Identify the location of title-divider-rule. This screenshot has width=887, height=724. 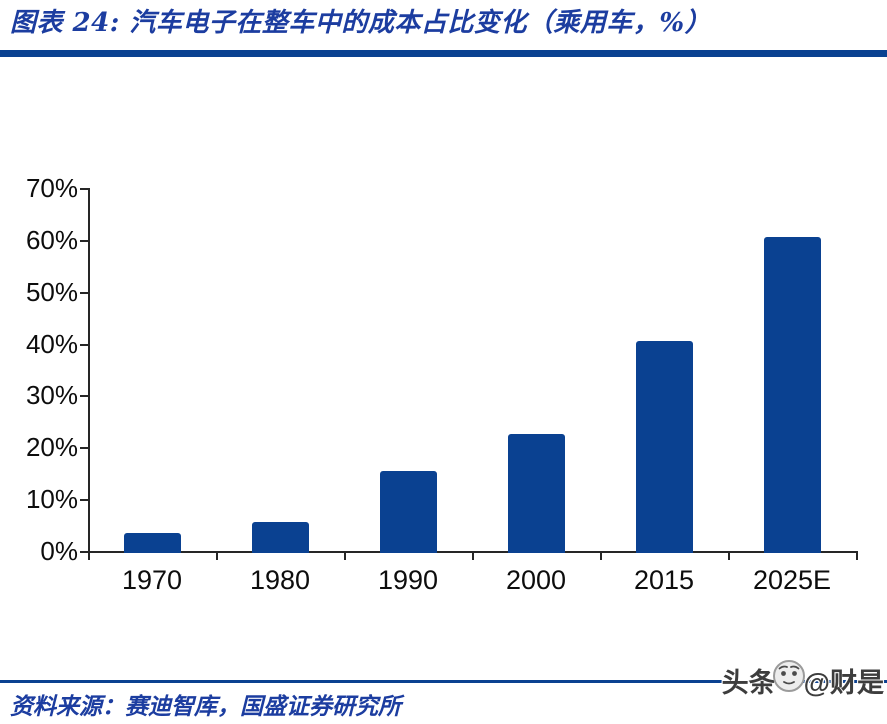
(443, 53).